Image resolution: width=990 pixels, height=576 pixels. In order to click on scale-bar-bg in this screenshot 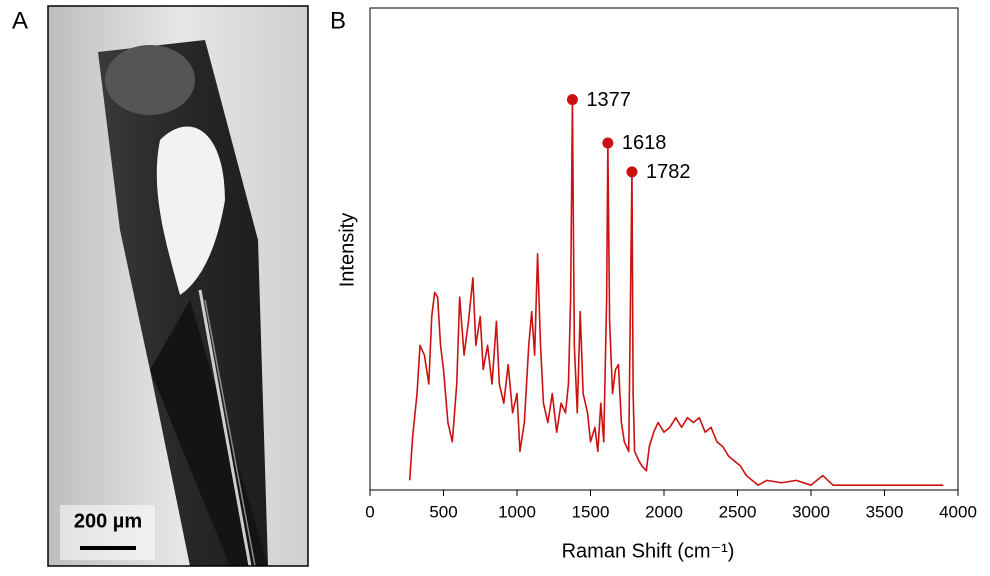, I will do `click(107, 532)`.